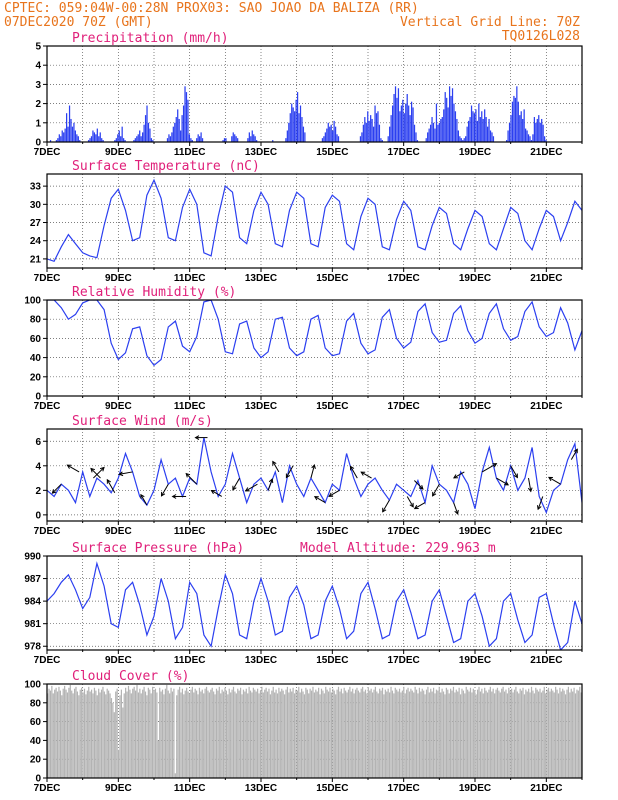 The image size is (618, 800). Describe the element at coordinates (36, 205) in the screenshot. I see `y-tick-label: 30` at that location.